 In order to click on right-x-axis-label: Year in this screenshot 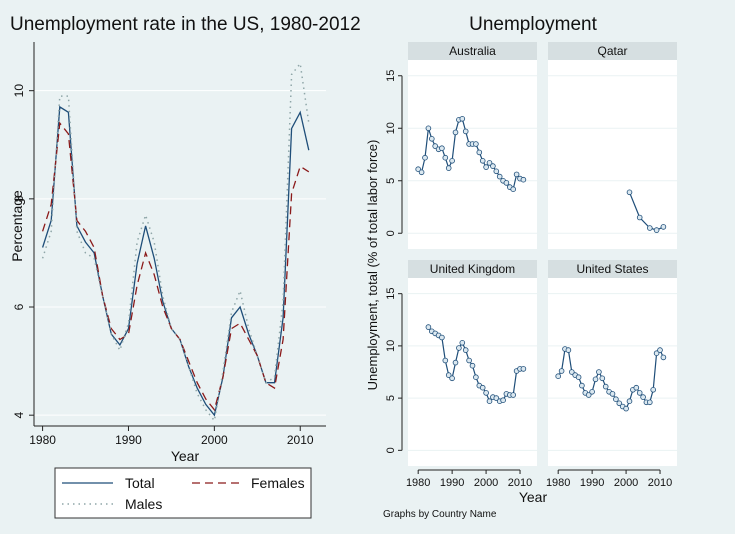, I will do `click(533, 497)`.